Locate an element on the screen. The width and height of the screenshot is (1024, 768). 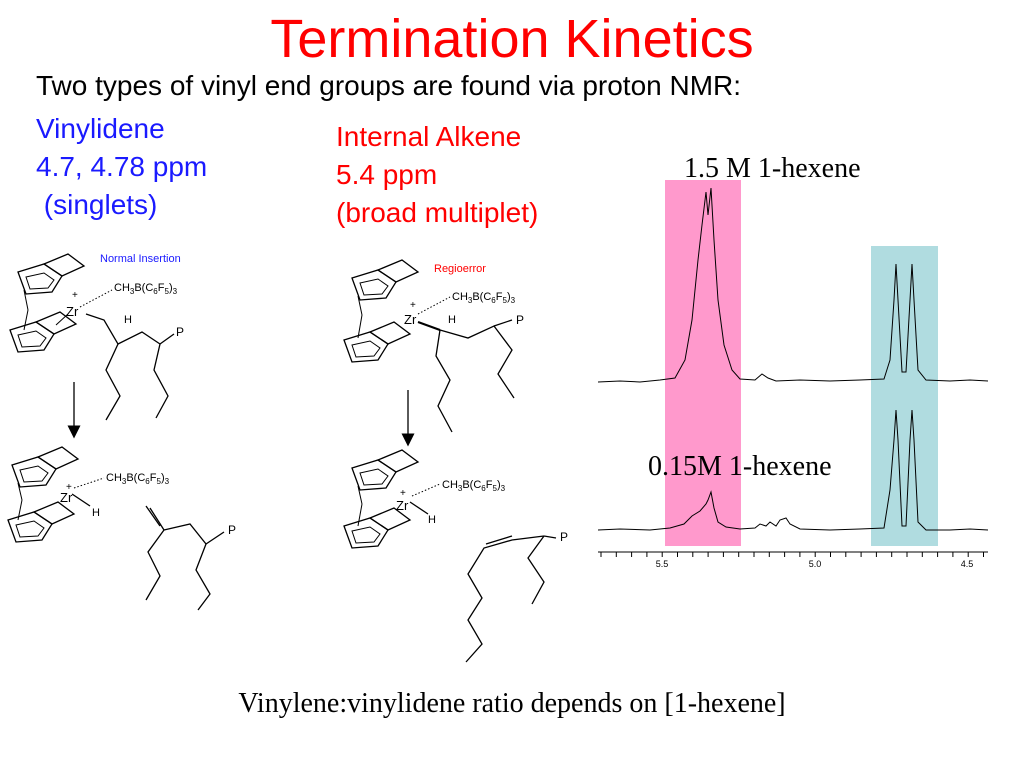
vinylidene-band is located at coordinates (904, 396).